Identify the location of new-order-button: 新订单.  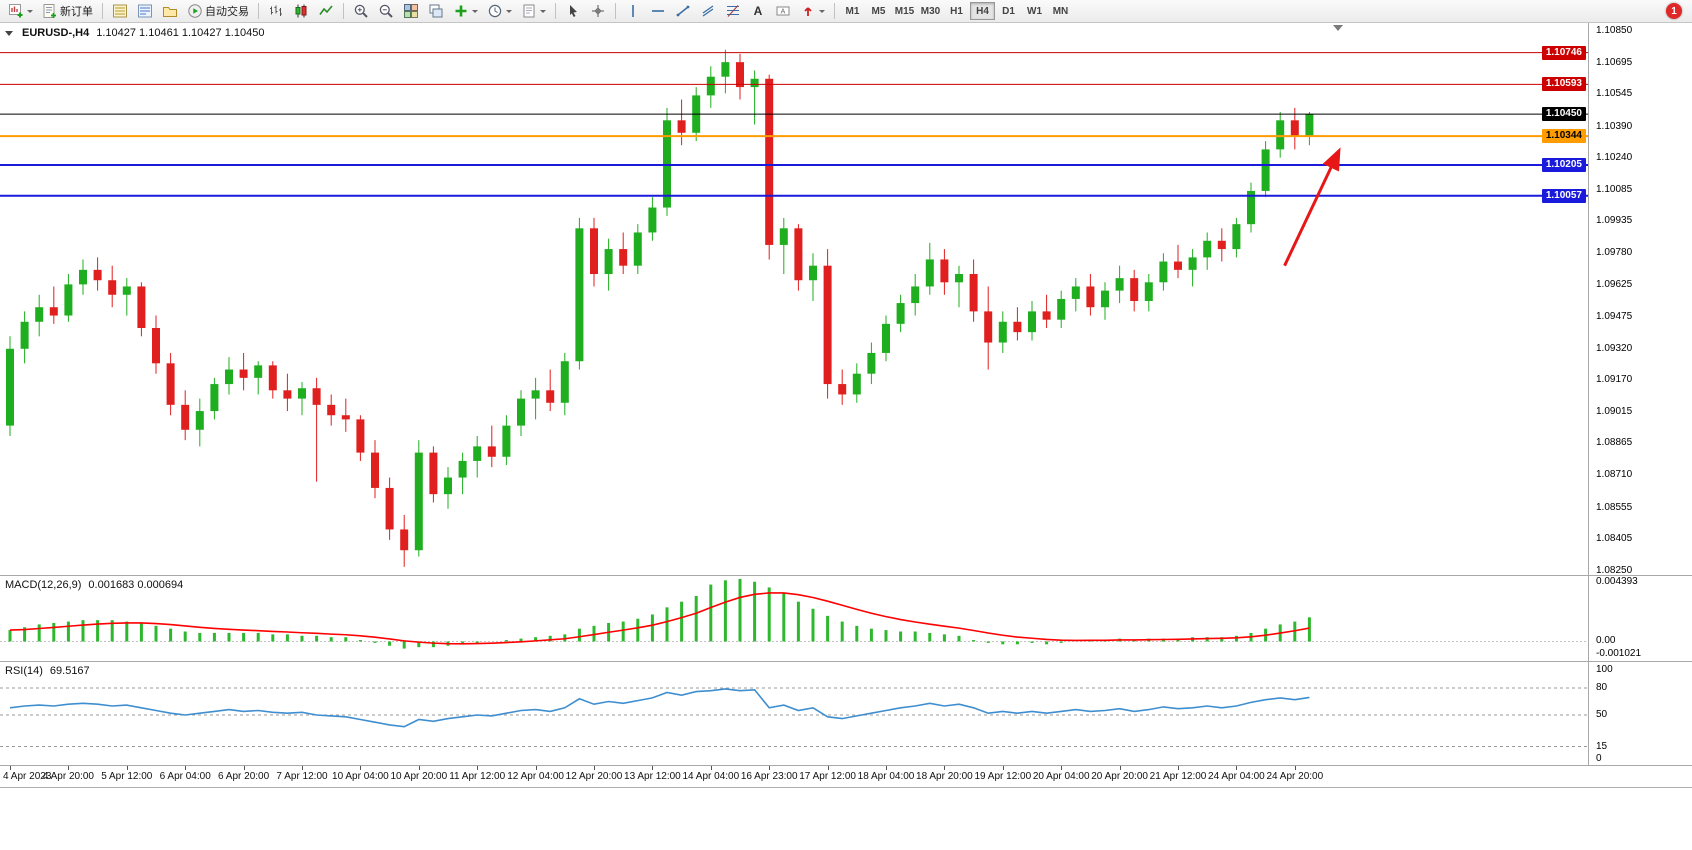
(67, 11).